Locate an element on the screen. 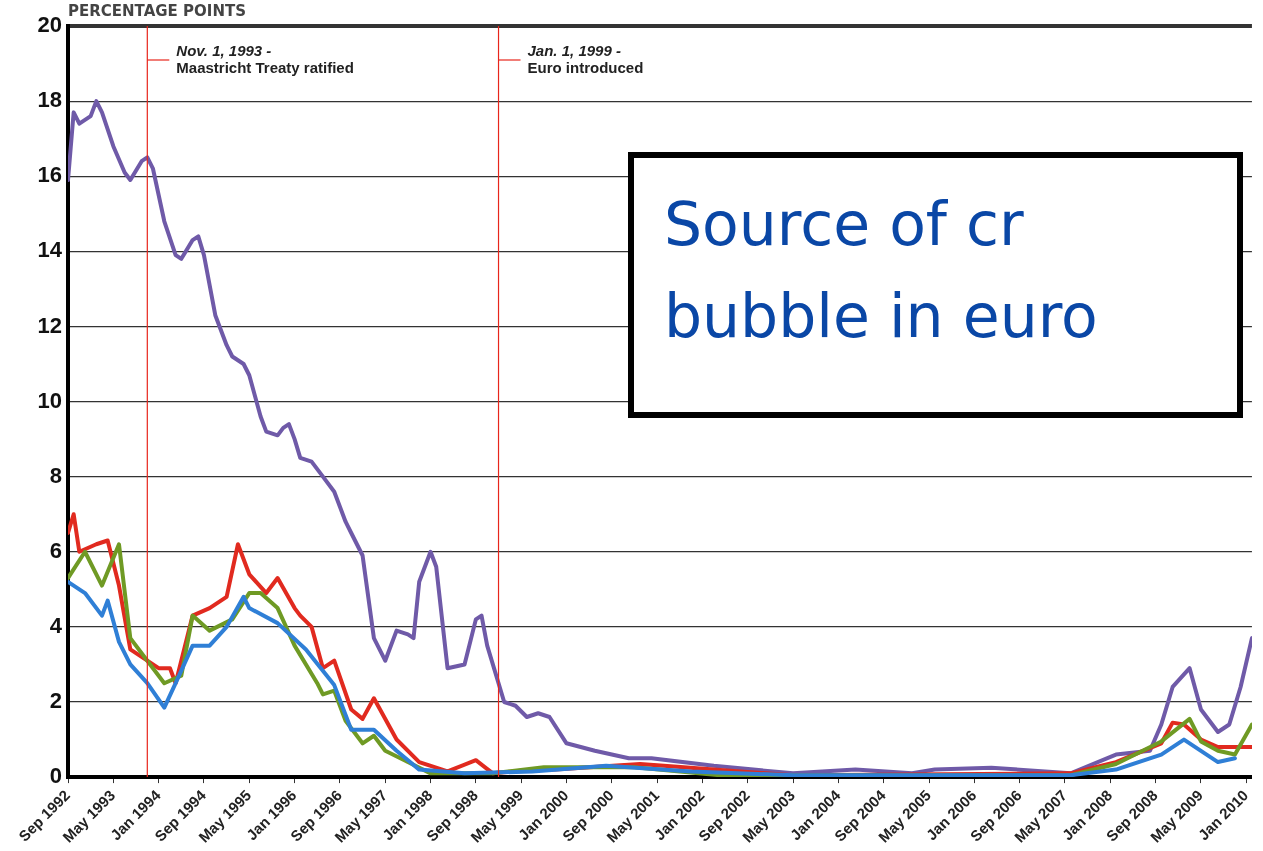 This screenshot has width=1263, height=851. y-tick-label: 0 is located at coordinates (55, 776).